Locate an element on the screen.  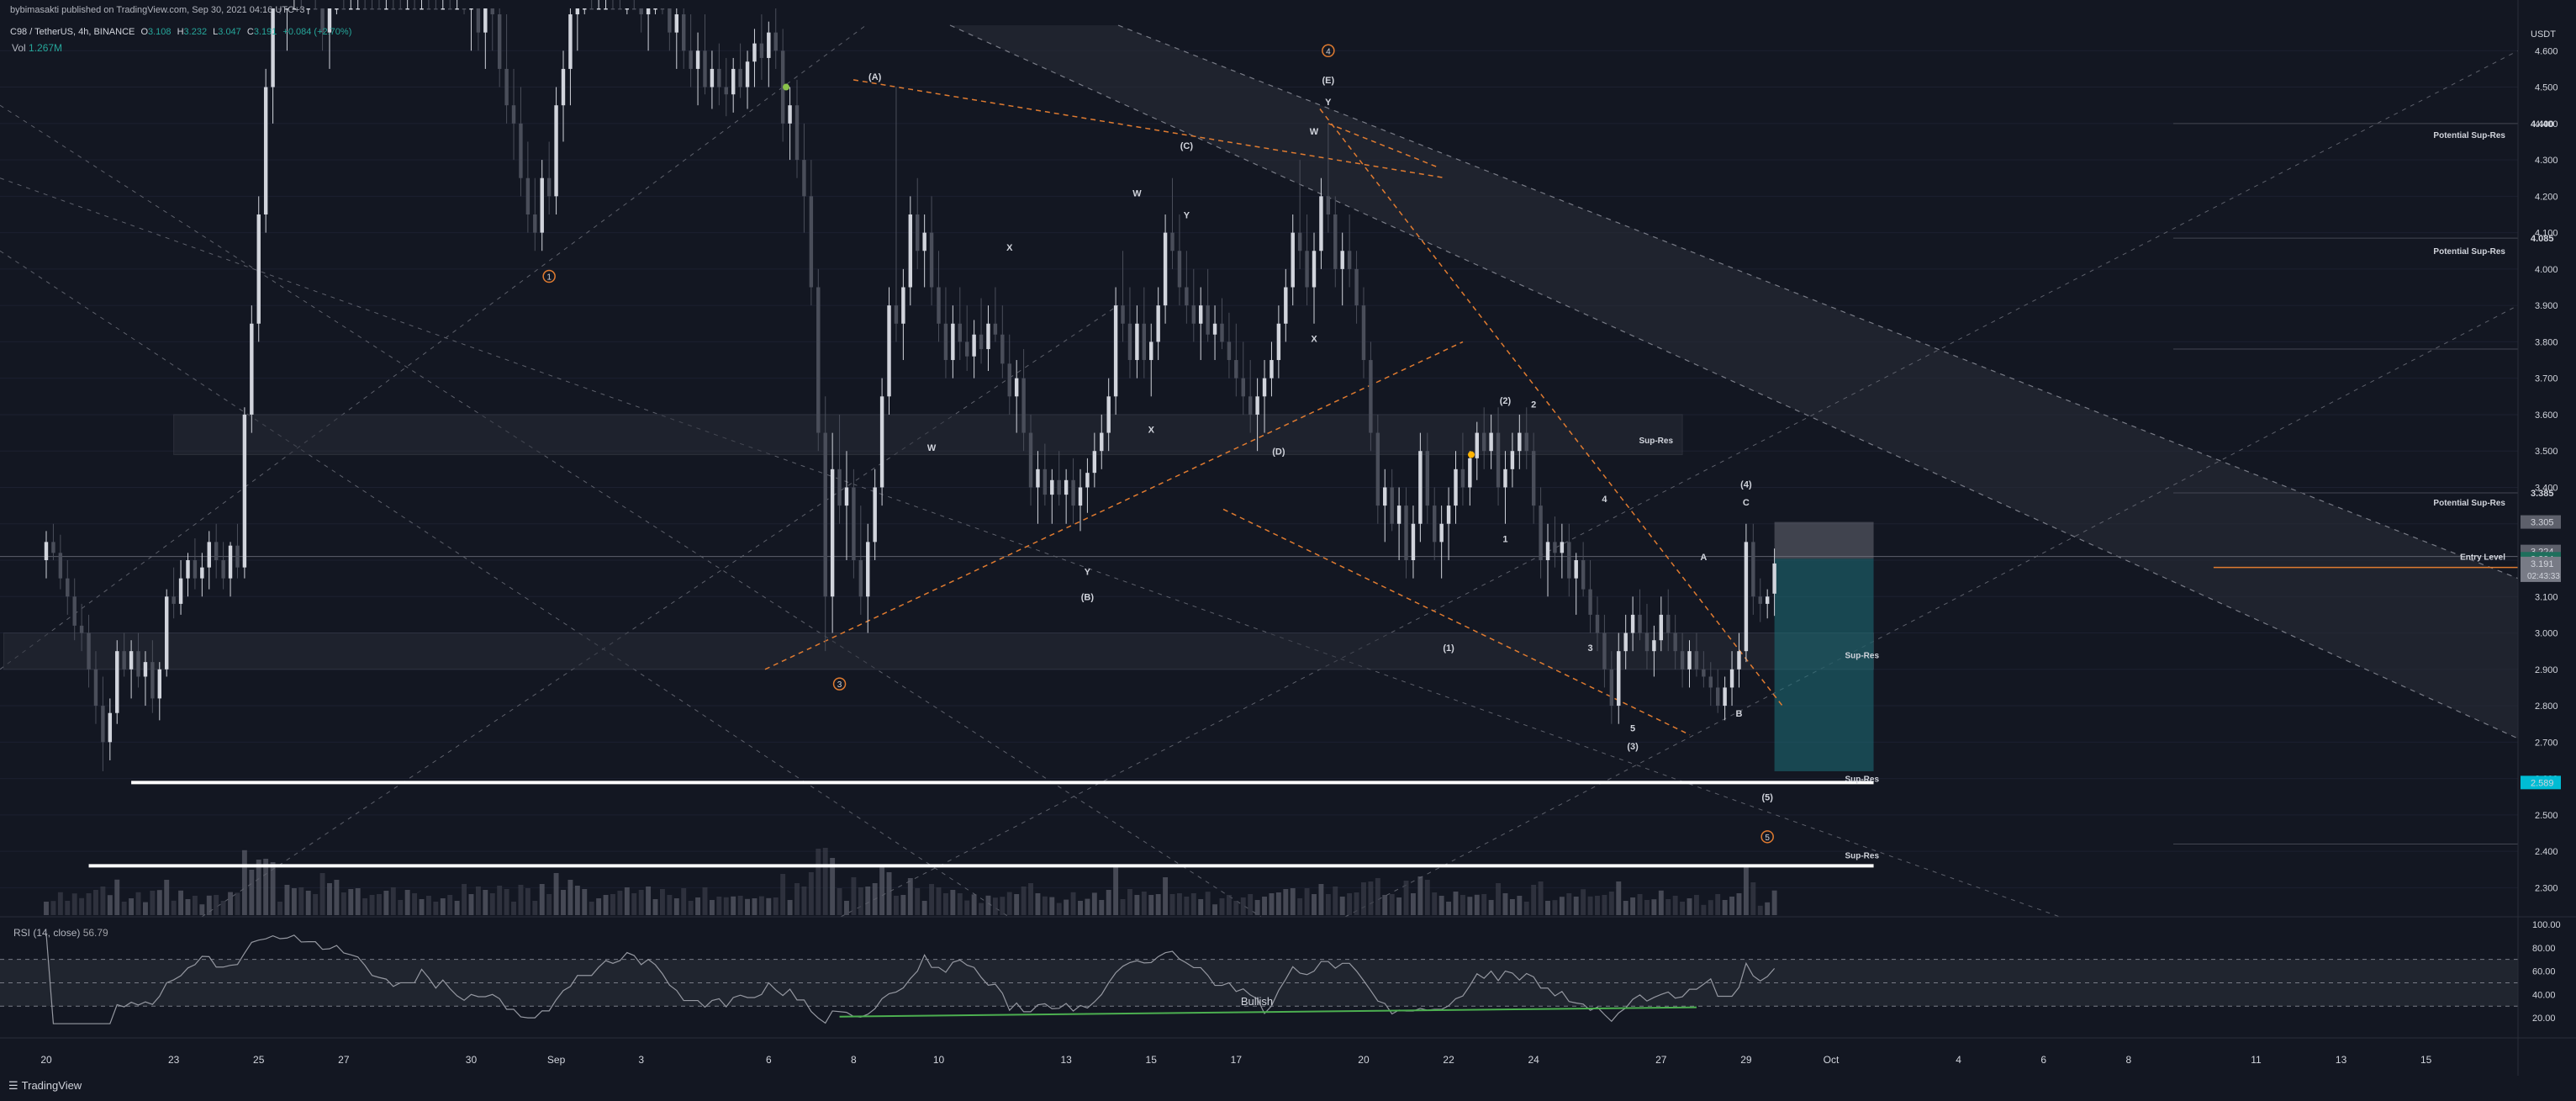
position-target-zone is located at coordinates (1824, 540).